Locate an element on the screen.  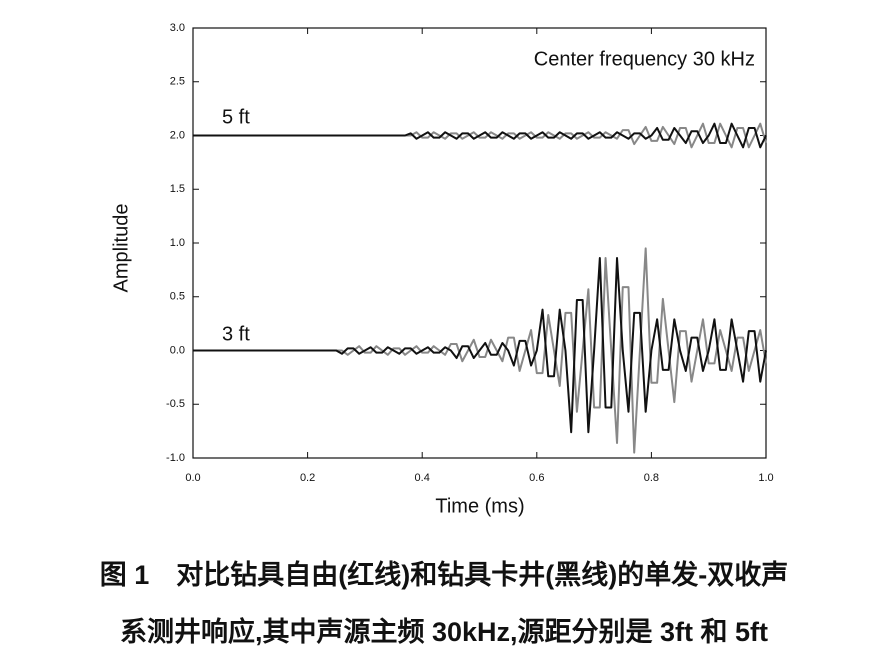
caption: 图 1 对比钻具自由(红线)和钻具卡井(黑线)的单发-双收声 is located at coordinates (444, 574).